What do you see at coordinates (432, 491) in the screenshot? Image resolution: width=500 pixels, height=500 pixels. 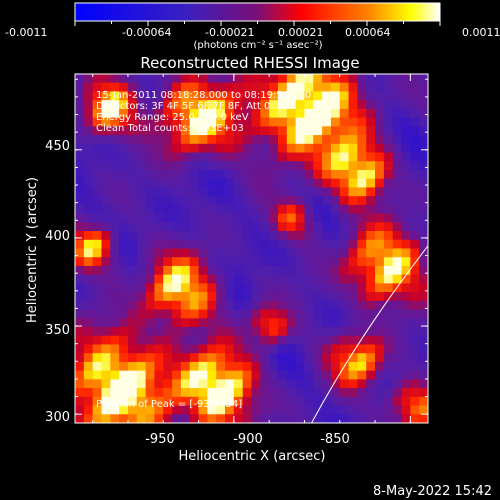 I see `footer-date: 8-May-2022 15:42` at bounding box center [432, 491].